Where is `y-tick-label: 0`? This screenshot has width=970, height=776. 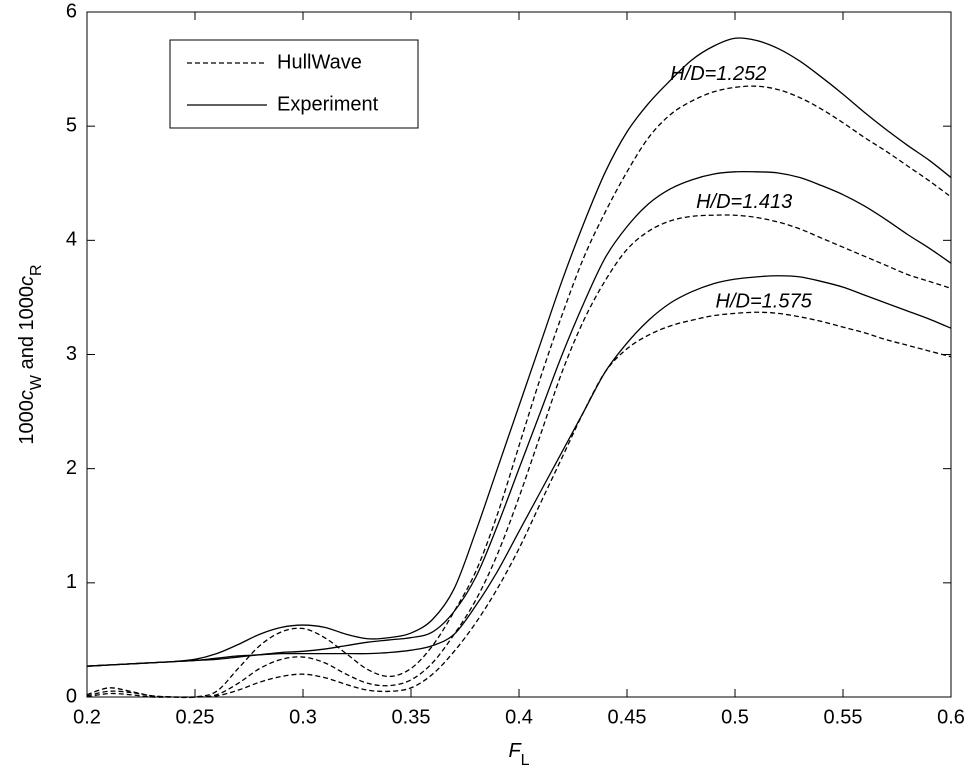
y-tick-label: 0 is located at coordinates (71, 696).